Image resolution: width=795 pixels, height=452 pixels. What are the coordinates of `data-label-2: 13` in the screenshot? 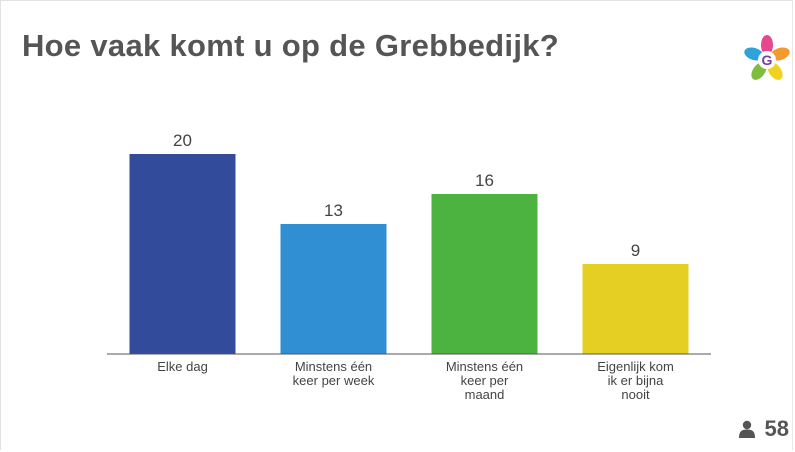 It's located at (333, 210).